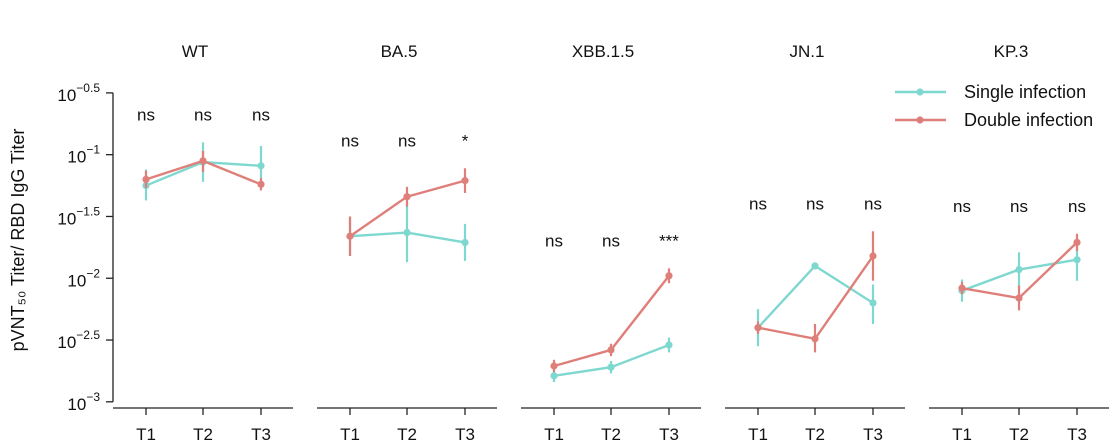 This screenshot has height=444, width=1118. What do you see at coordinates (1028, 120) in the screenshot?
I see `legend-label: Double infection` at bounding box center [1028, 120].